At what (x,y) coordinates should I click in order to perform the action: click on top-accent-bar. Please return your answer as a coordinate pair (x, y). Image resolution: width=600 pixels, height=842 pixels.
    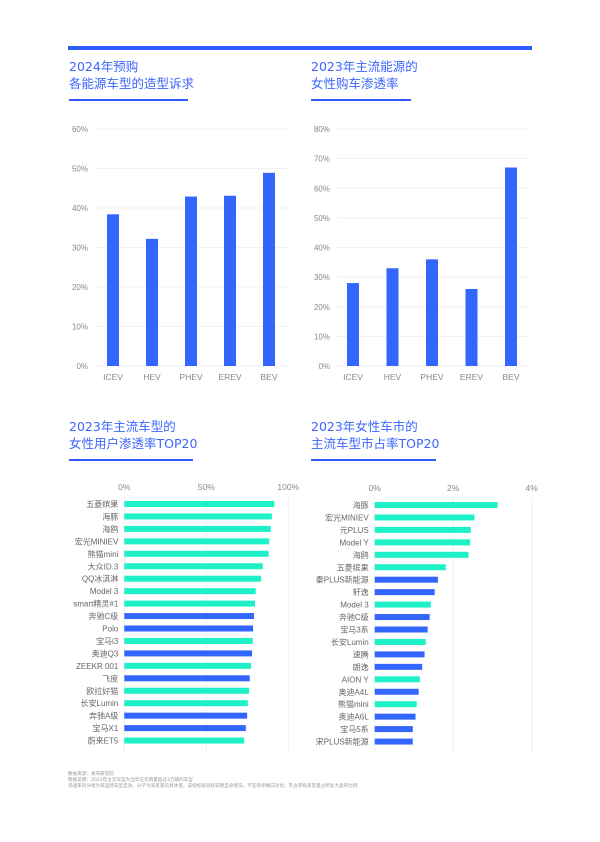
    Looking at the image, I should click on (300, 48).